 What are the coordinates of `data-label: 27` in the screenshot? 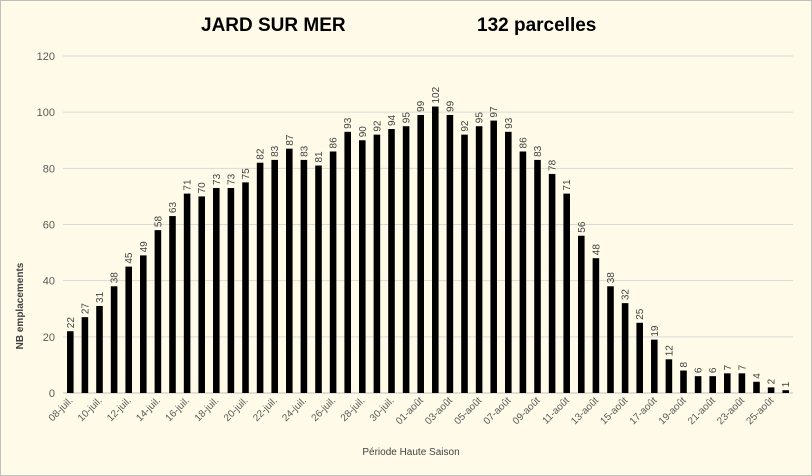 It's located at (85, 309).